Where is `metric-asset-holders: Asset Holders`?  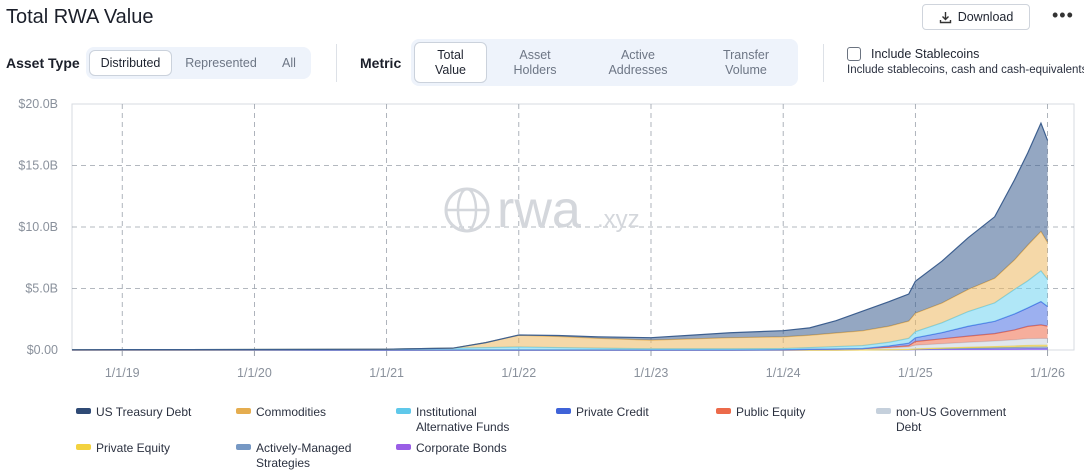
metric-asset-holders: Asset Holders is located at coordinates (535, 62).